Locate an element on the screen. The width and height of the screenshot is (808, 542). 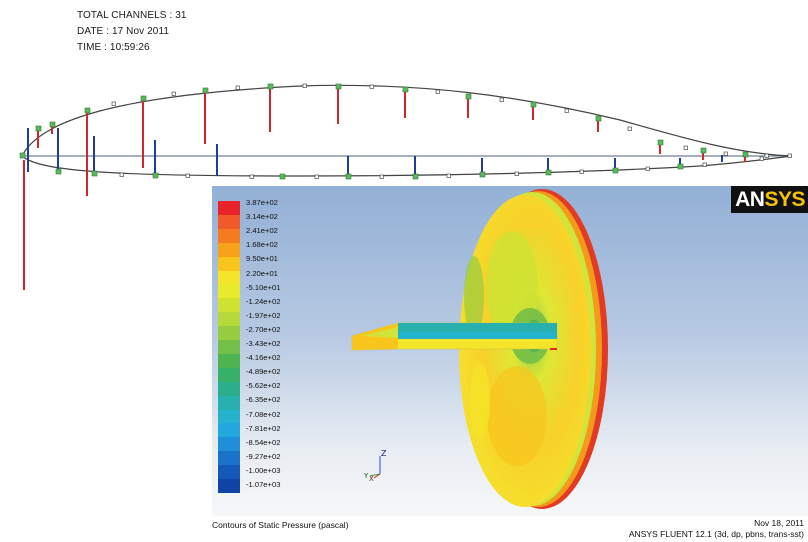
legend-label: -1.24e+02 is located at coordinates (263, 301).